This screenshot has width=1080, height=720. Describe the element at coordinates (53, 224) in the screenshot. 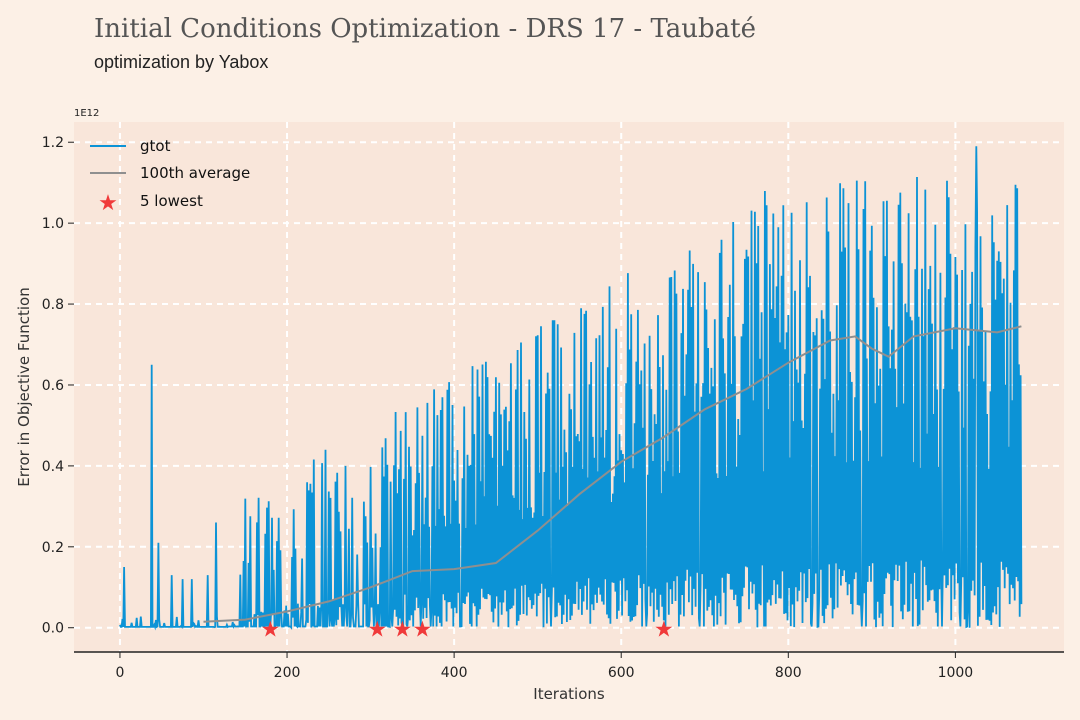

I see `y-tick-label: 1.0` at that location.